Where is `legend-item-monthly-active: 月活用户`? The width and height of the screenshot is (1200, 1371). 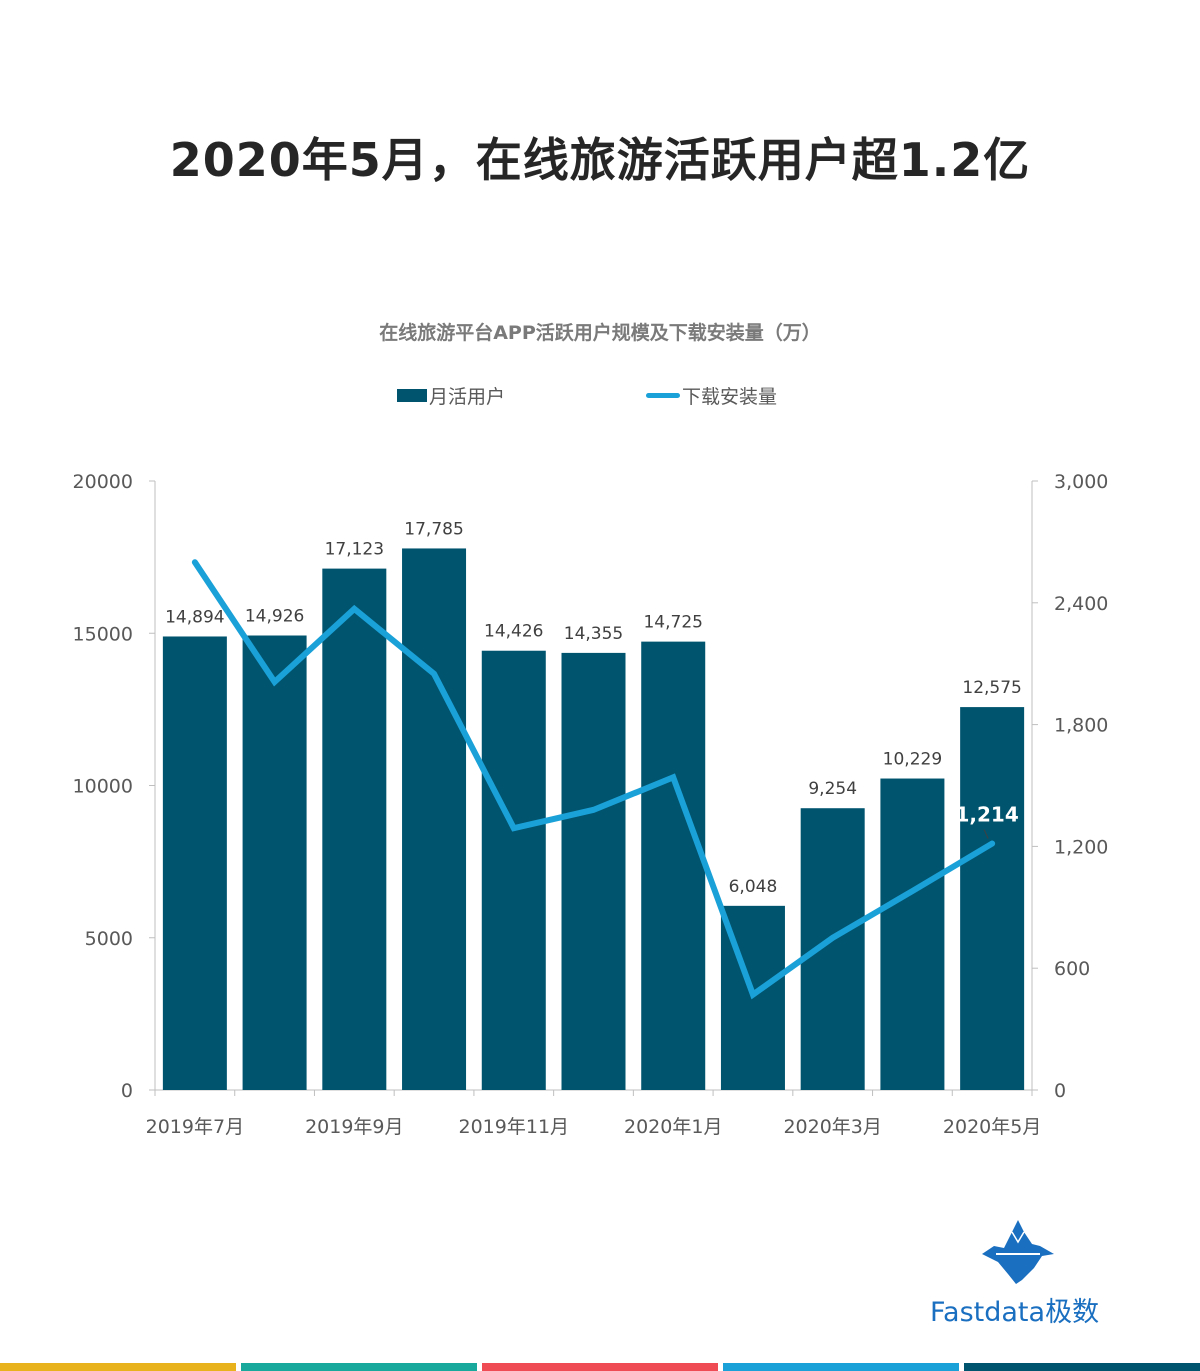 legend-item-monthly-active: 月活用户 is located at coordinates (451, 395).